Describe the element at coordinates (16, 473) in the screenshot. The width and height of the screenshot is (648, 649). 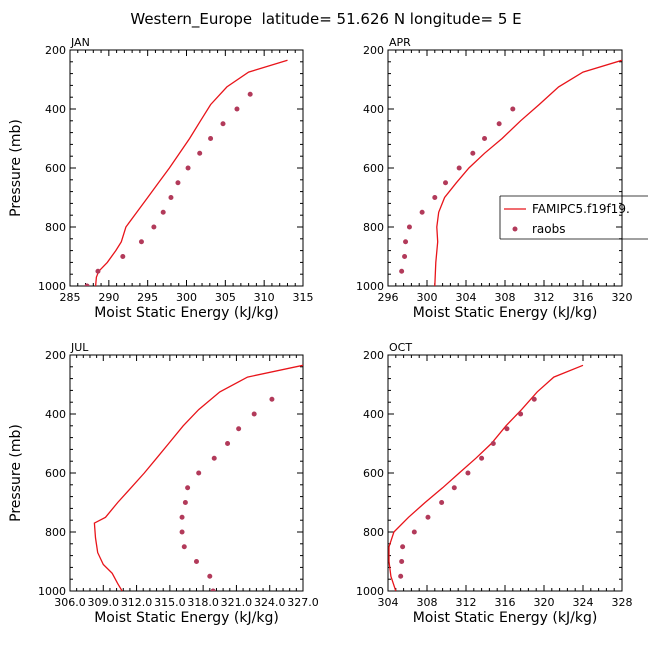
I see `y-axis-label: Pressure (mb)` at that location.